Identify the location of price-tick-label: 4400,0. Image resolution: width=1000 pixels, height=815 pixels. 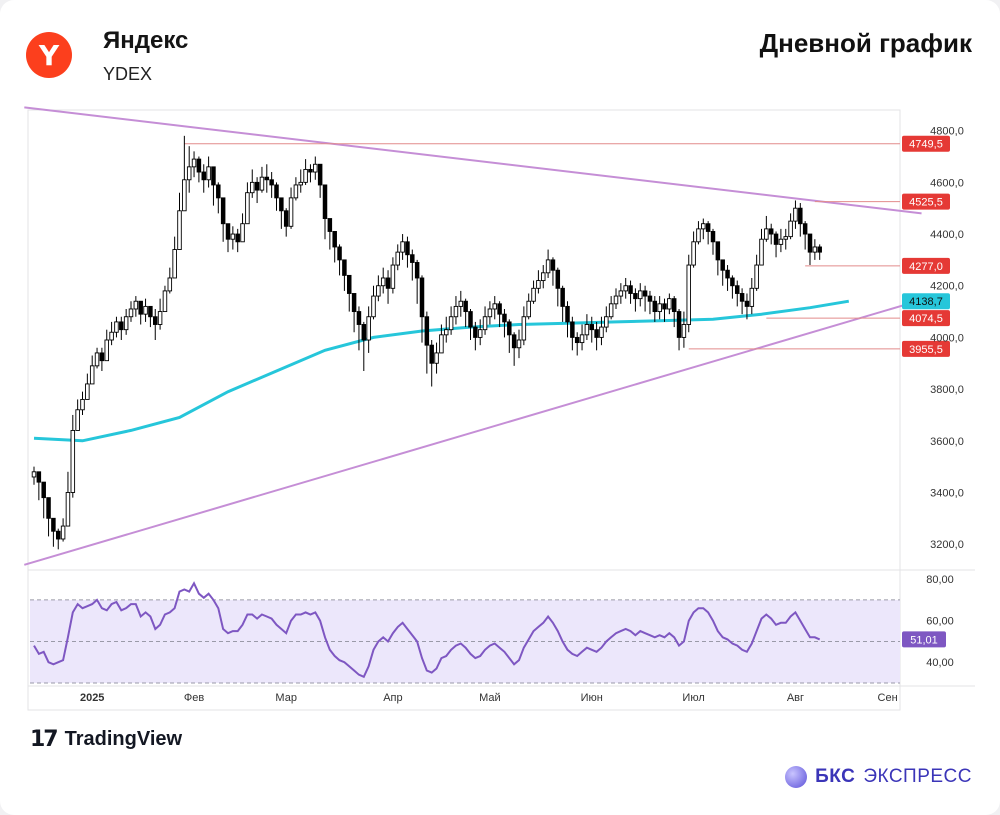
(947, 235).